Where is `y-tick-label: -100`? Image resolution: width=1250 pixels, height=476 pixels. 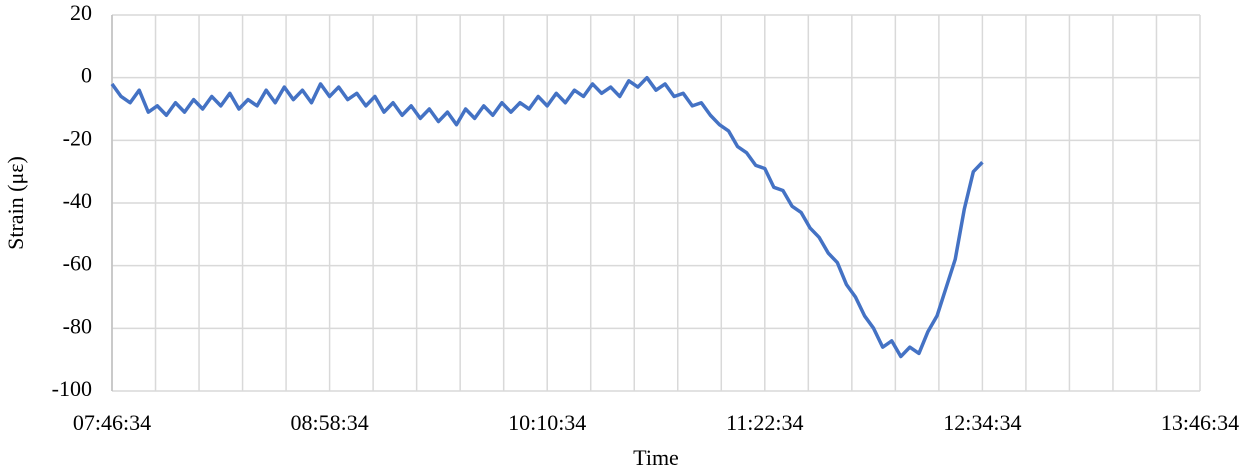
y-tick-label: -100 is located at coordinates (72, 388).